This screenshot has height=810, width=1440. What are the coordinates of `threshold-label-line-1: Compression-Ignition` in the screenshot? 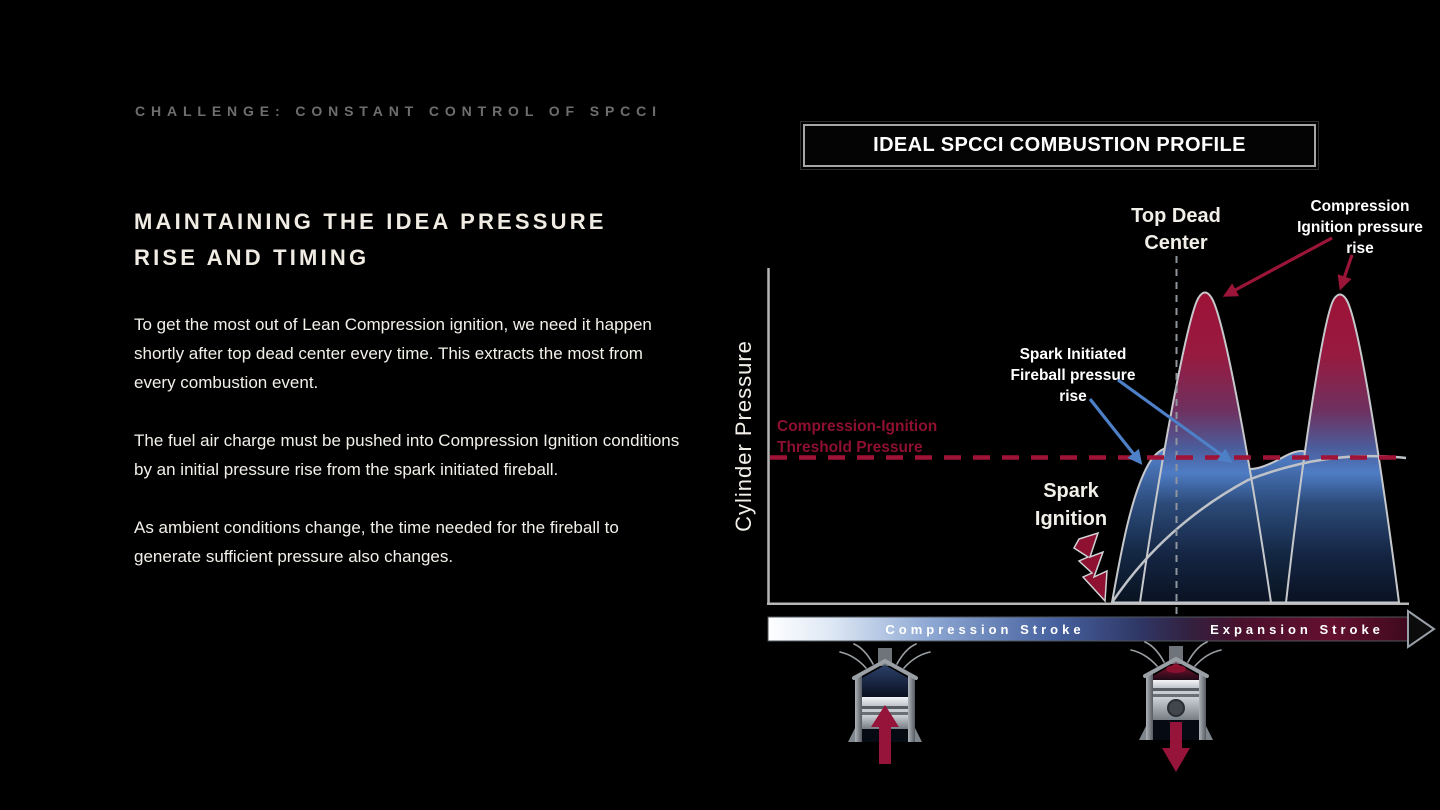 It's located at (857, 426).